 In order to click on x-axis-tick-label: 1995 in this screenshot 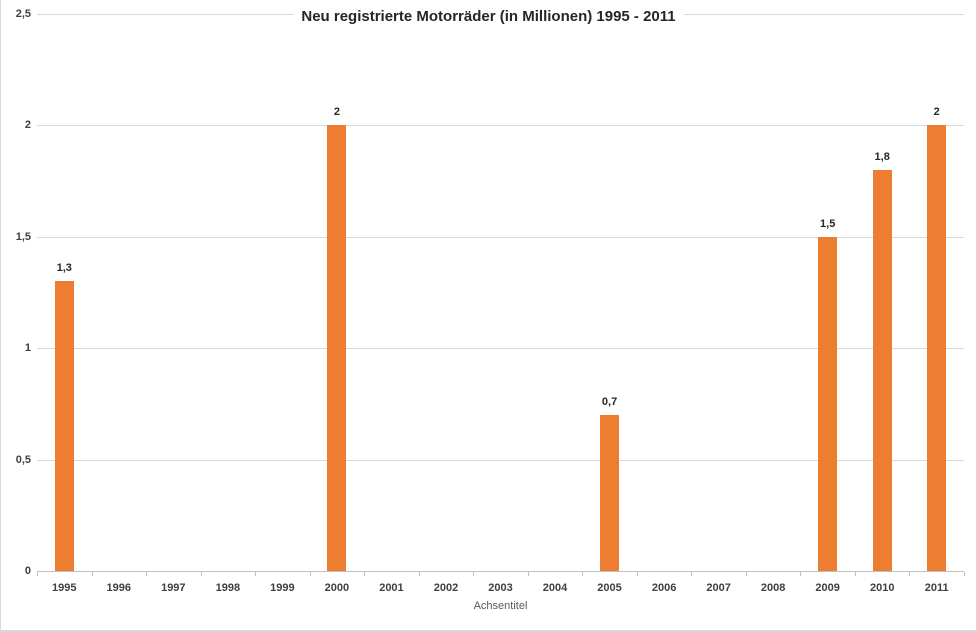, I will do `click(64, 588)`.